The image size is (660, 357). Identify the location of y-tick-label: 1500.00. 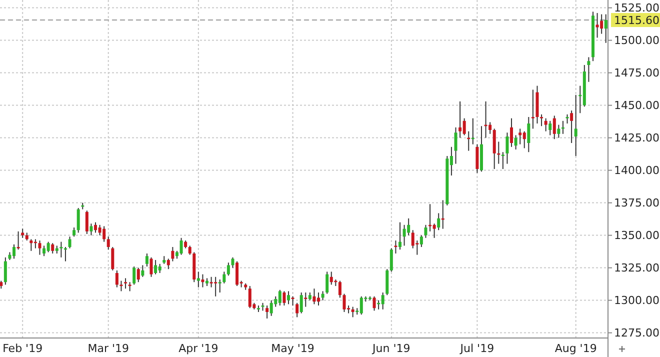
(637, 41).